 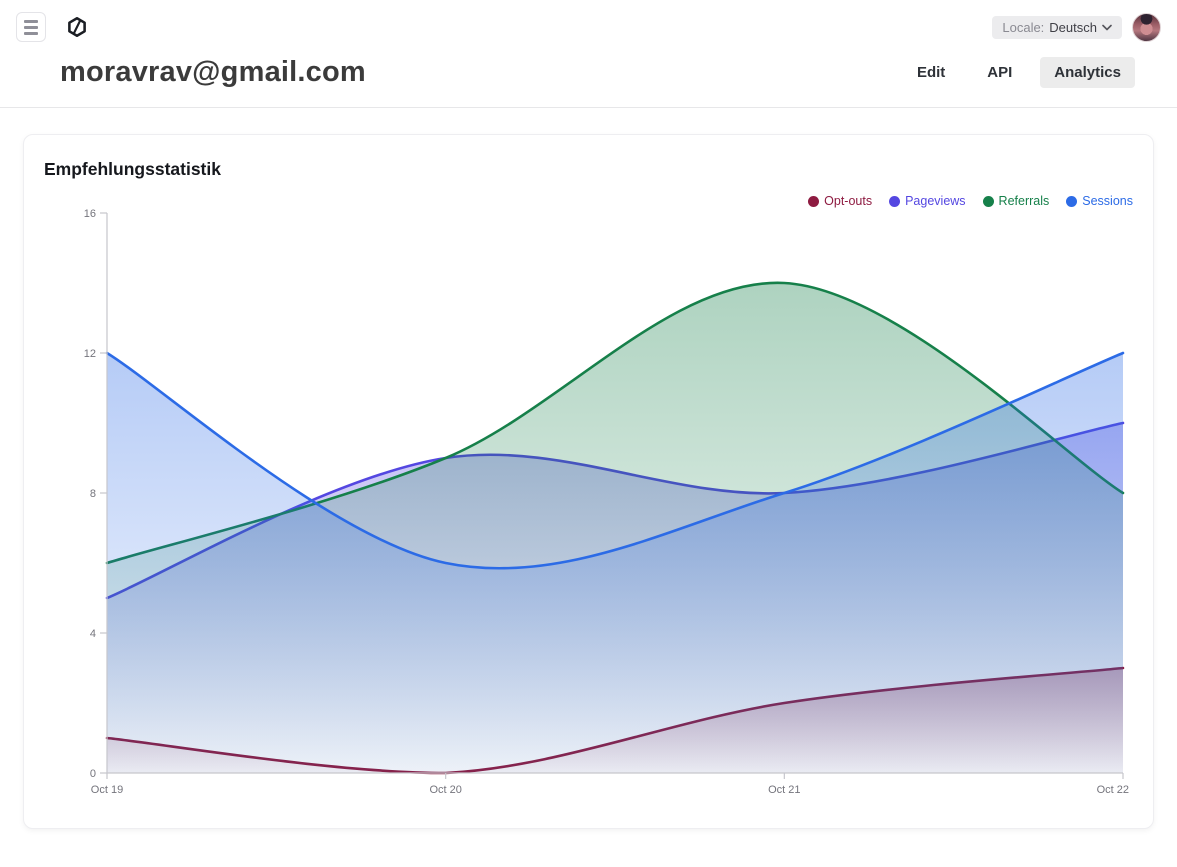 I want to click on svg-text: 16, so click(x=90, y=214).